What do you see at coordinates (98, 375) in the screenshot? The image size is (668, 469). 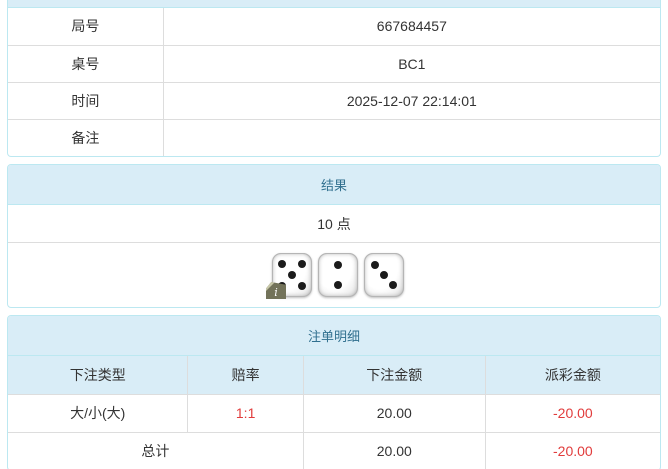 I see `col-bet-type: 下注类型` at bounding box center [98, 375].